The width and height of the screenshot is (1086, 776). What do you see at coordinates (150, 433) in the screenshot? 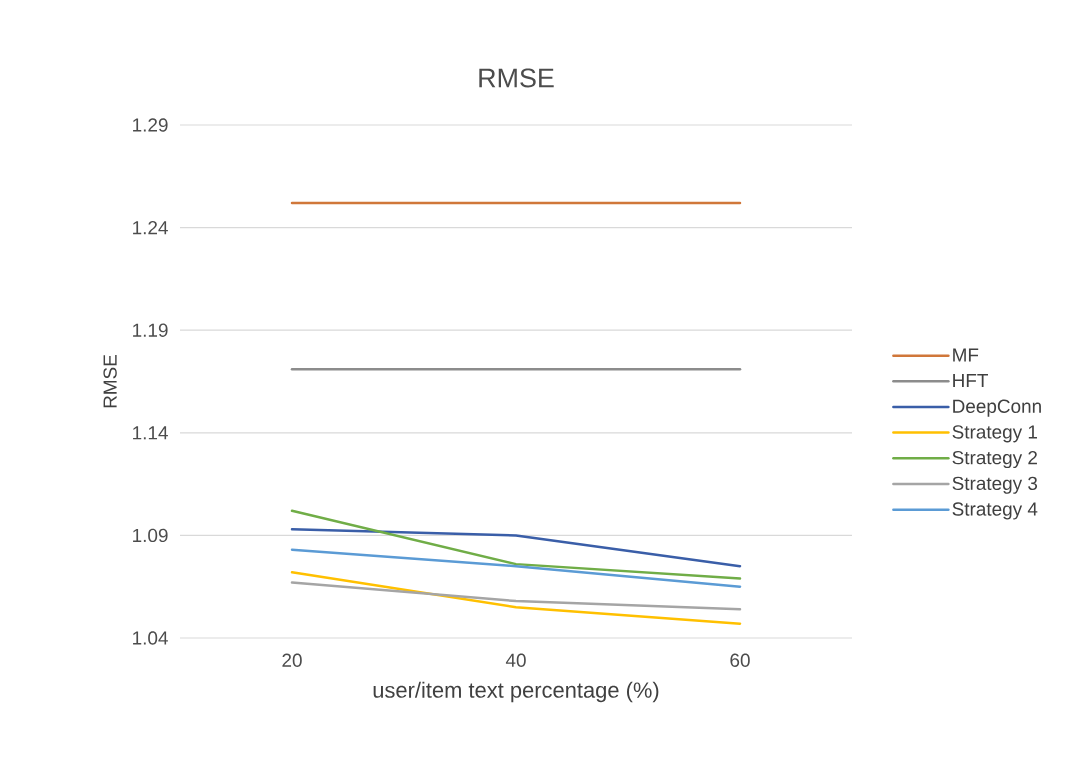
I see `y-tick-label: 1.14` at bounding box center [150, 433].